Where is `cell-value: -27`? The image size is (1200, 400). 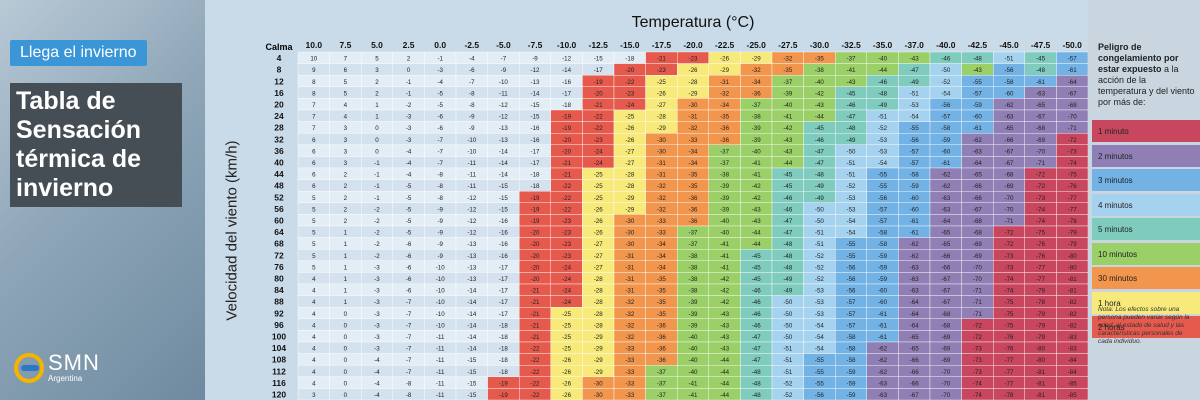 cell-value: -27 is located at coordinates (599, 256).